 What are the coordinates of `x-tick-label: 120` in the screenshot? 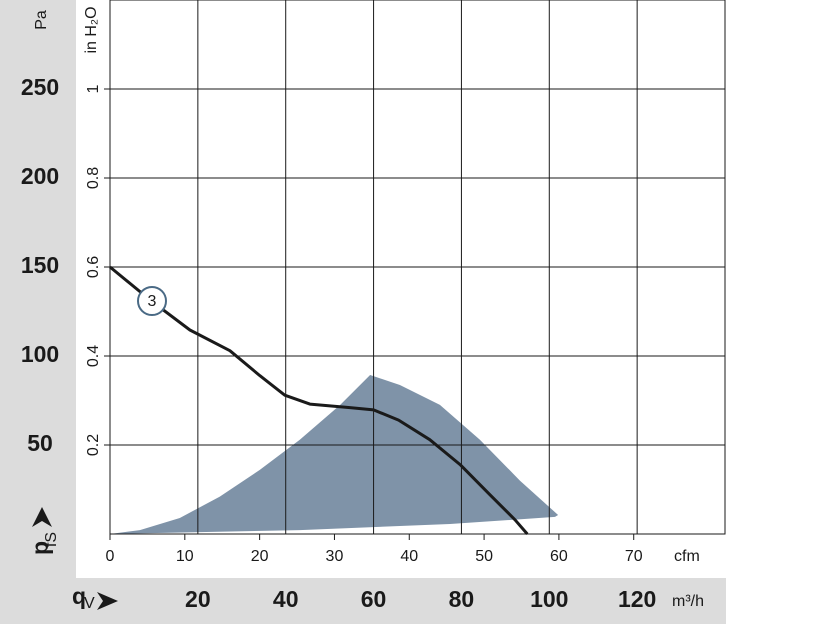 It's located at (637, 599).